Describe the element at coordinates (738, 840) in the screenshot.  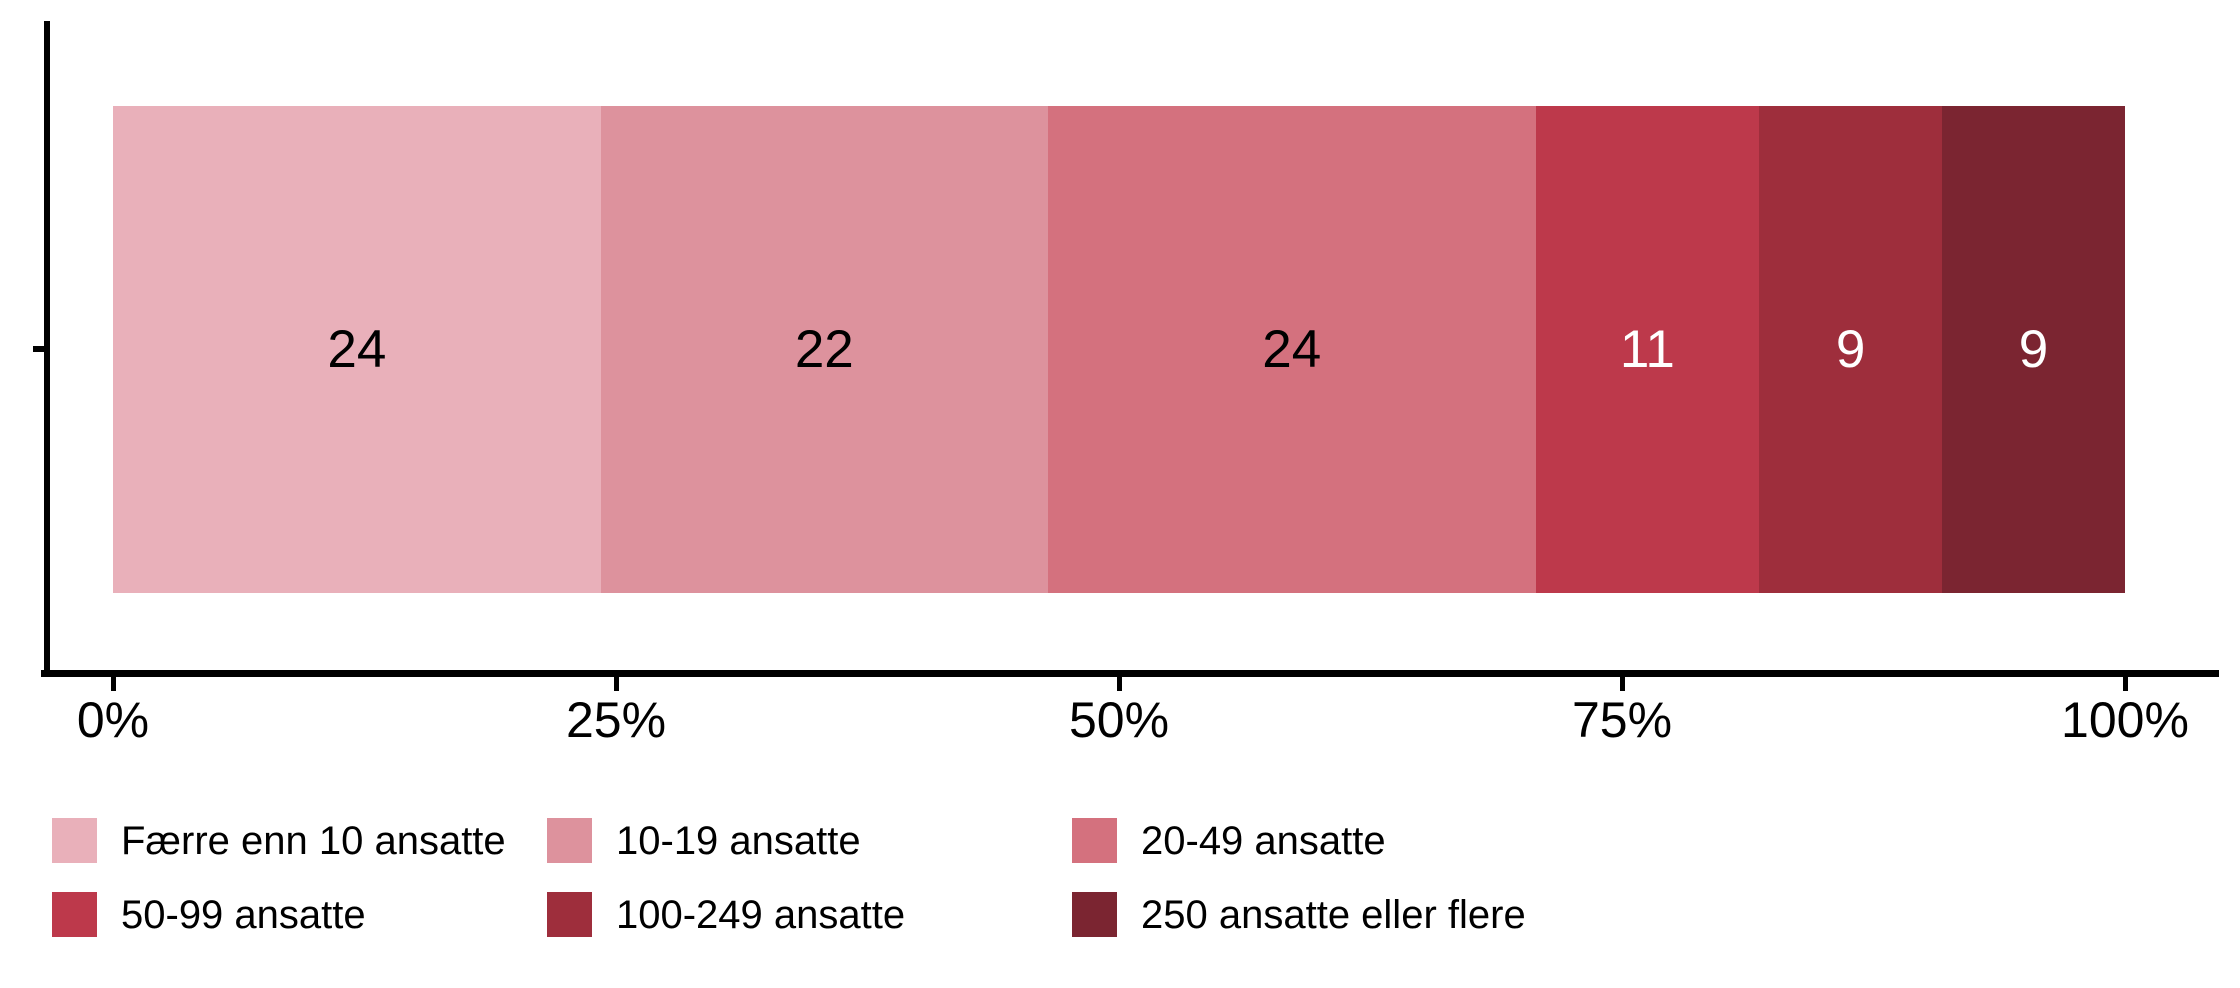
I see `legend-label: 10-19 ansatte` at that location.